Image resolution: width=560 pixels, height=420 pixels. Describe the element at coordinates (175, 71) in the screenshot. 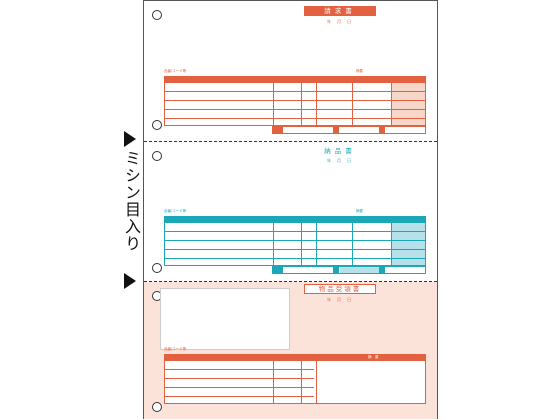

I see `invoice-table-label: 品番/コード等` at that location.